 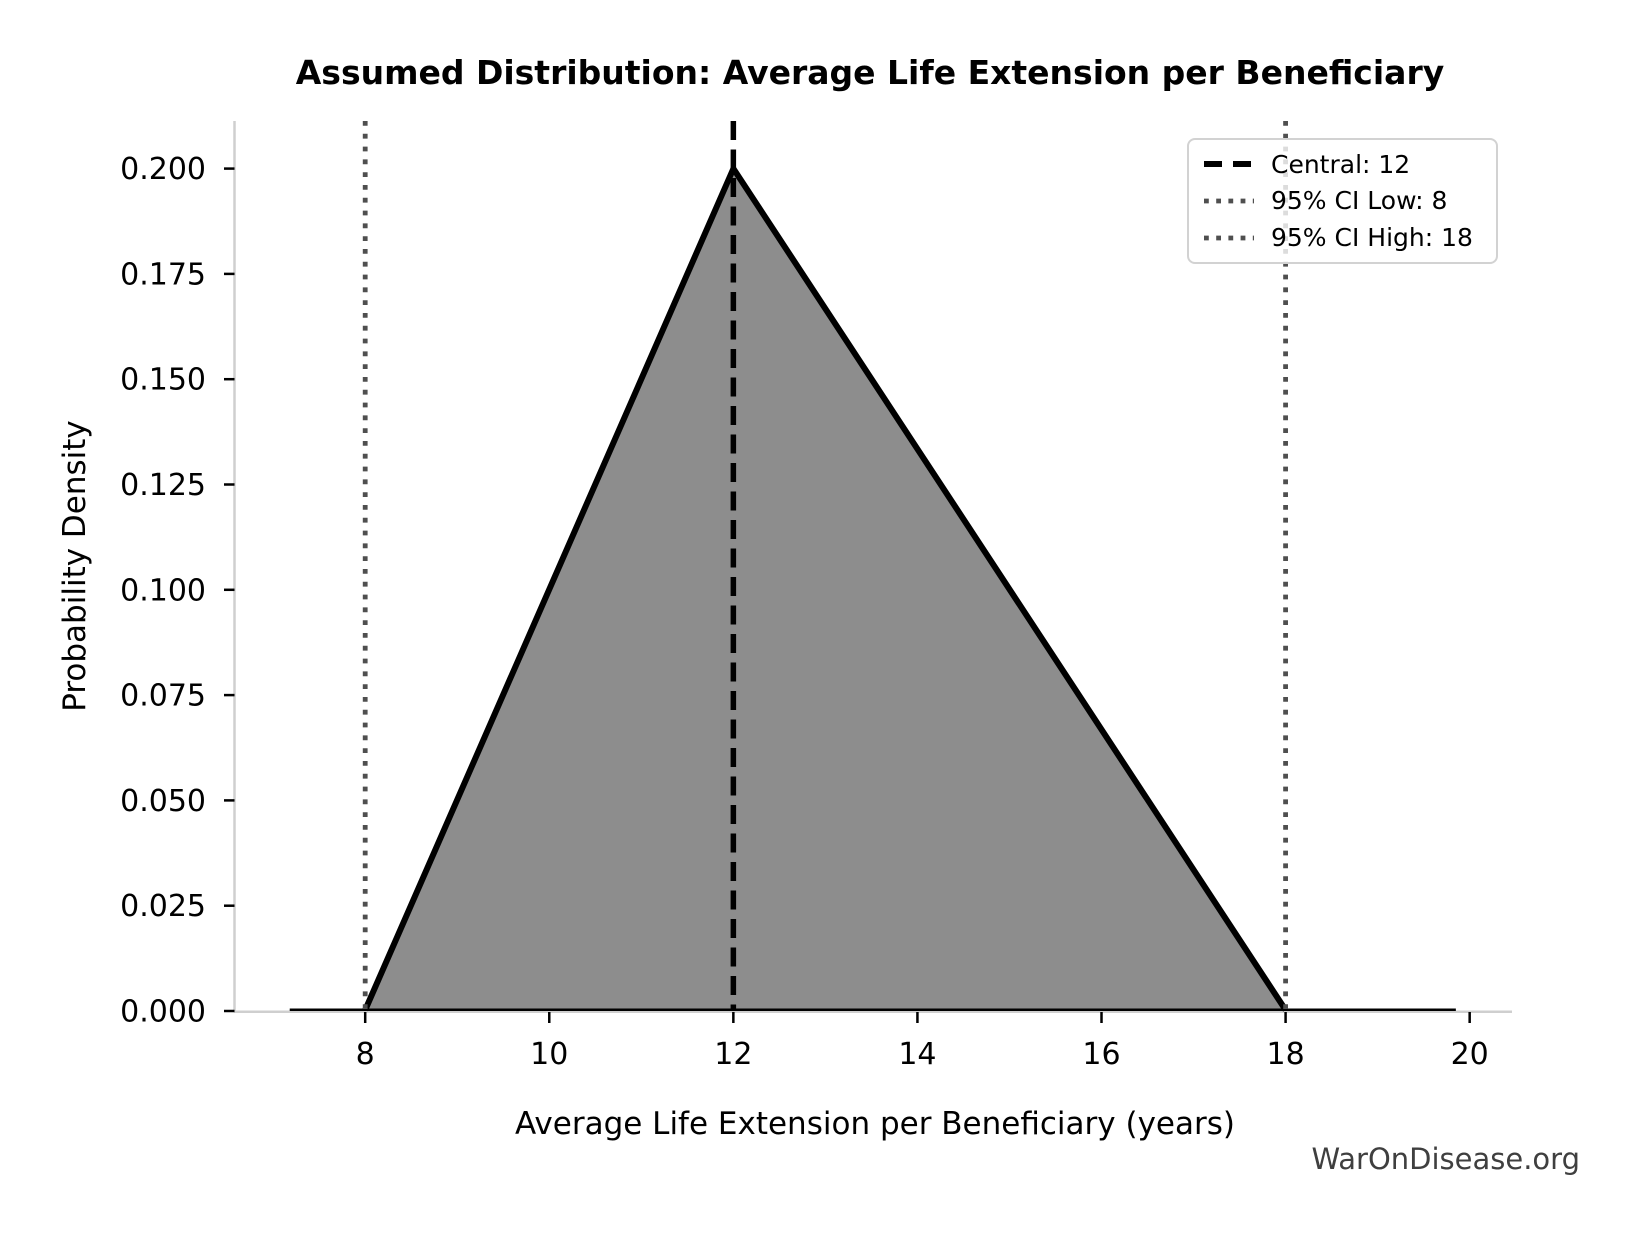 I want to click on y-tick-label: 0.075, so click(x=163, y=696).